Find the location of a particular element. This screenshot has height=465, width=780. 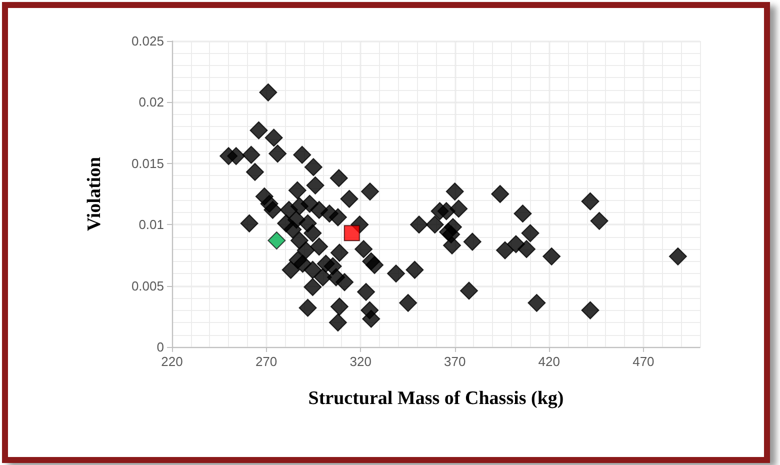

x-axis-title: Structural Mass of Chassis (kg) is located at coordinates (436, 398).